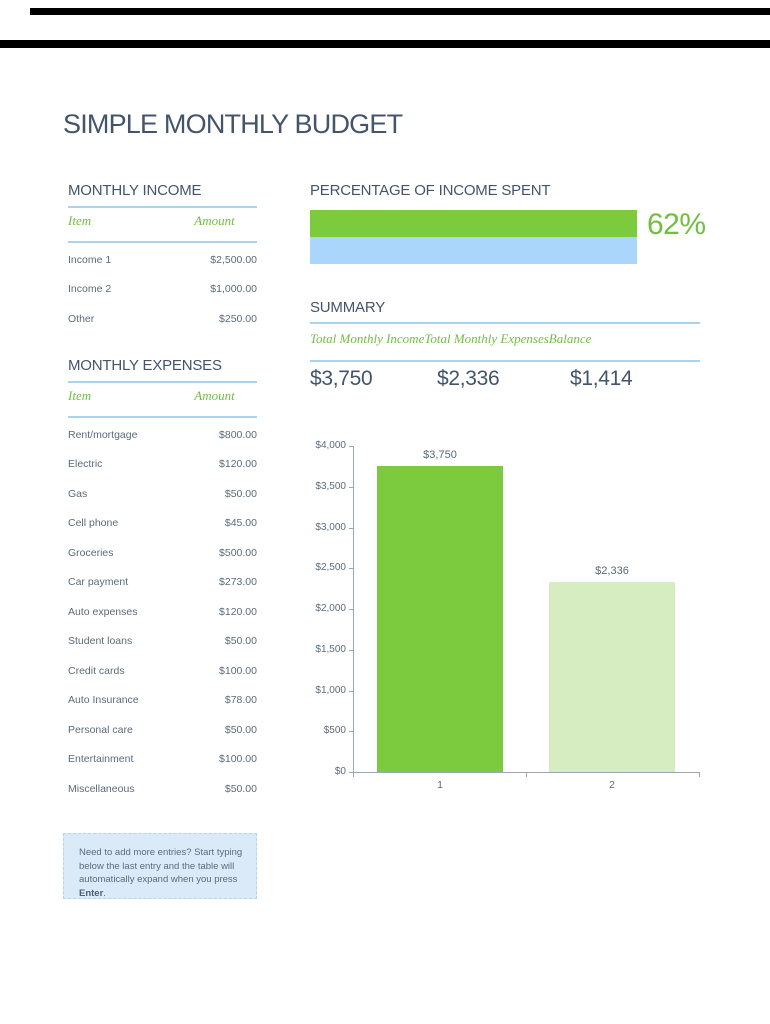 This screenshot has width=770, height=1024. I want to click on summary-total-income: $3,750, so click(341, 378).